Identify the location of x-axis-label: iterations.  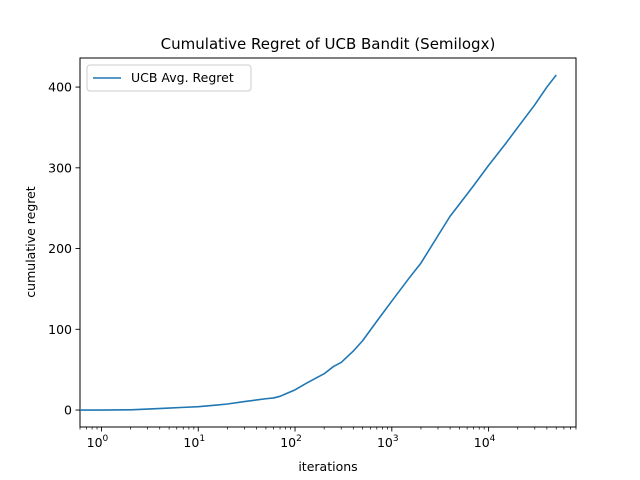
(327, 466).